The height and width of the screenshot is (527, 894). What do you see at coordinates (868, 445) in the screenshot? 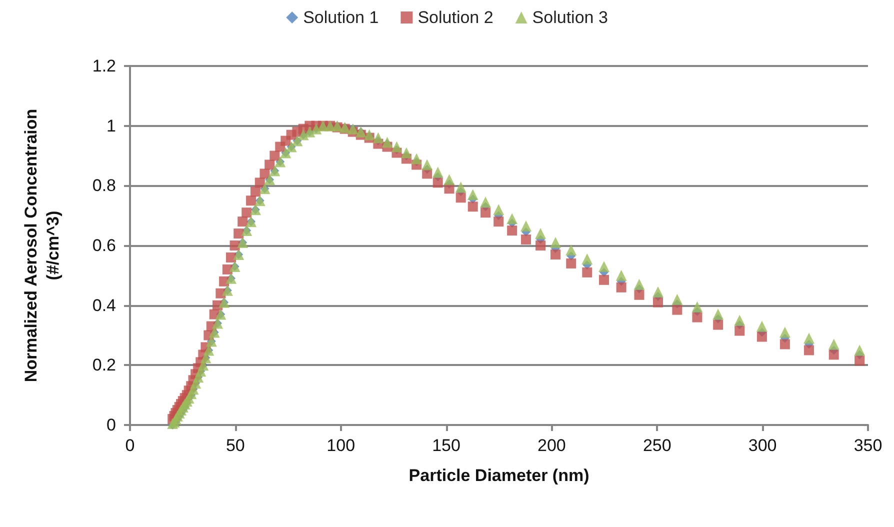
I see `x-tick-label: 350` at bounding box center [868, 445].